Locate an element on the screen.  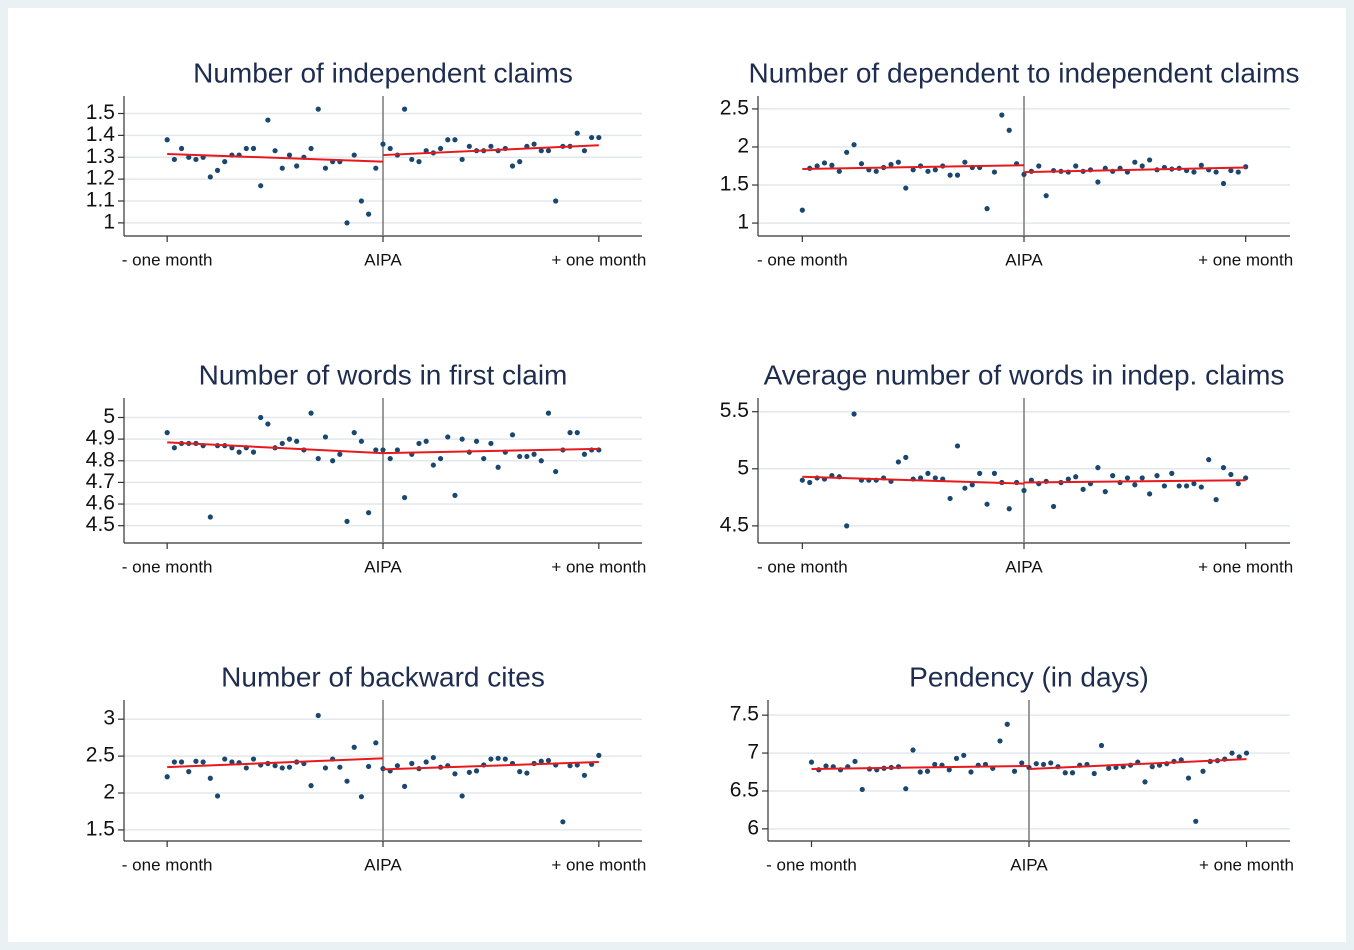
y-tick-label: 7.5 is located at coordinates (744, 714).